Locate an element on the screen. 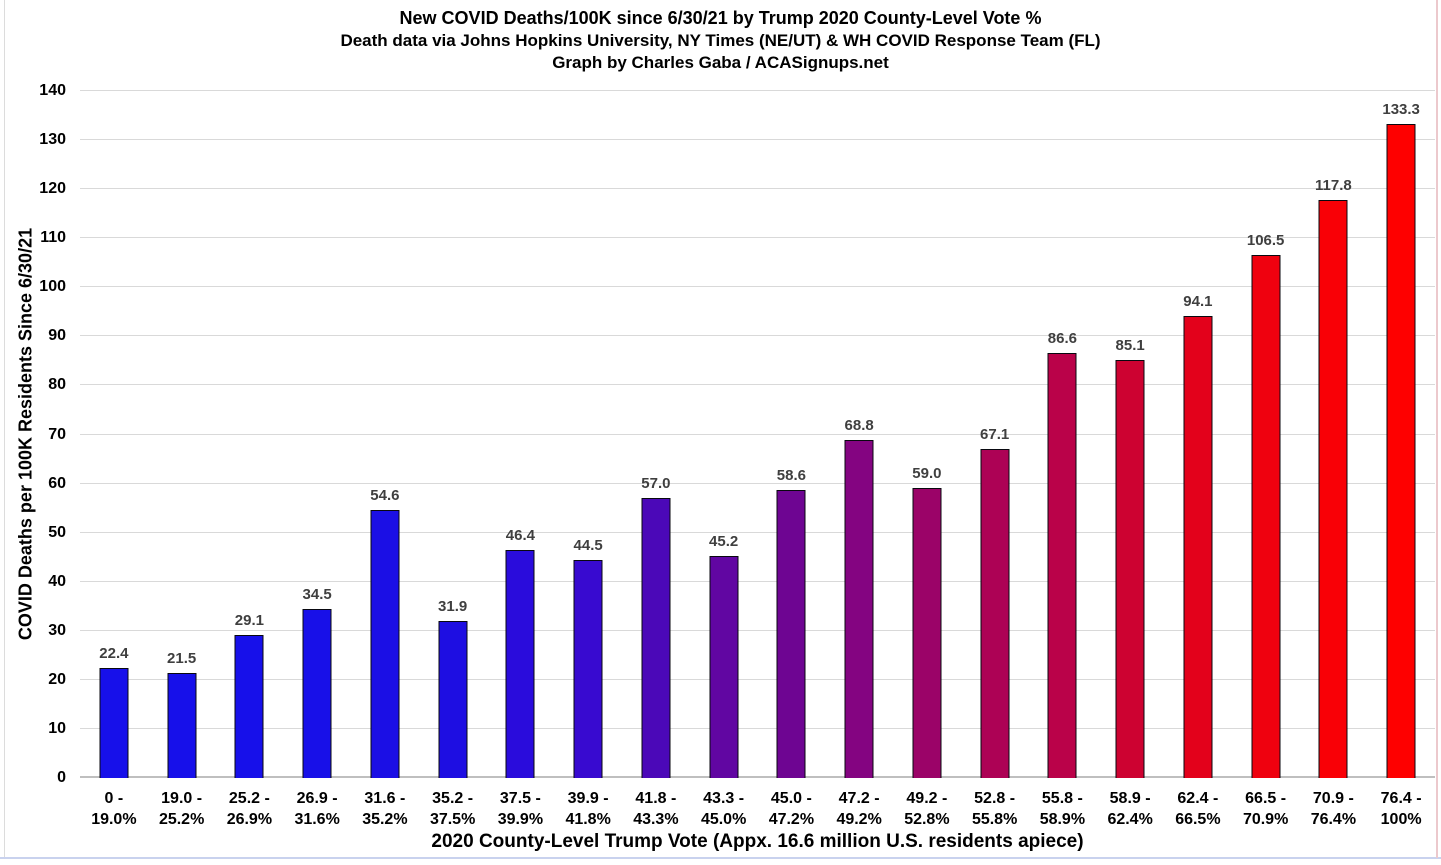 The height and width of the screenshot is (865, 1441). x-tick-label-line: 35.2% is located at coordinates (385, 819).